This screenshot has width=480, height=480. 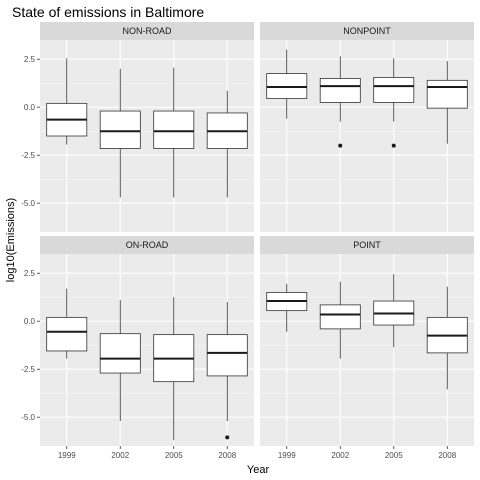 I want to click on facet-strip-label: NONPOINT, so click(x=367, y=31).